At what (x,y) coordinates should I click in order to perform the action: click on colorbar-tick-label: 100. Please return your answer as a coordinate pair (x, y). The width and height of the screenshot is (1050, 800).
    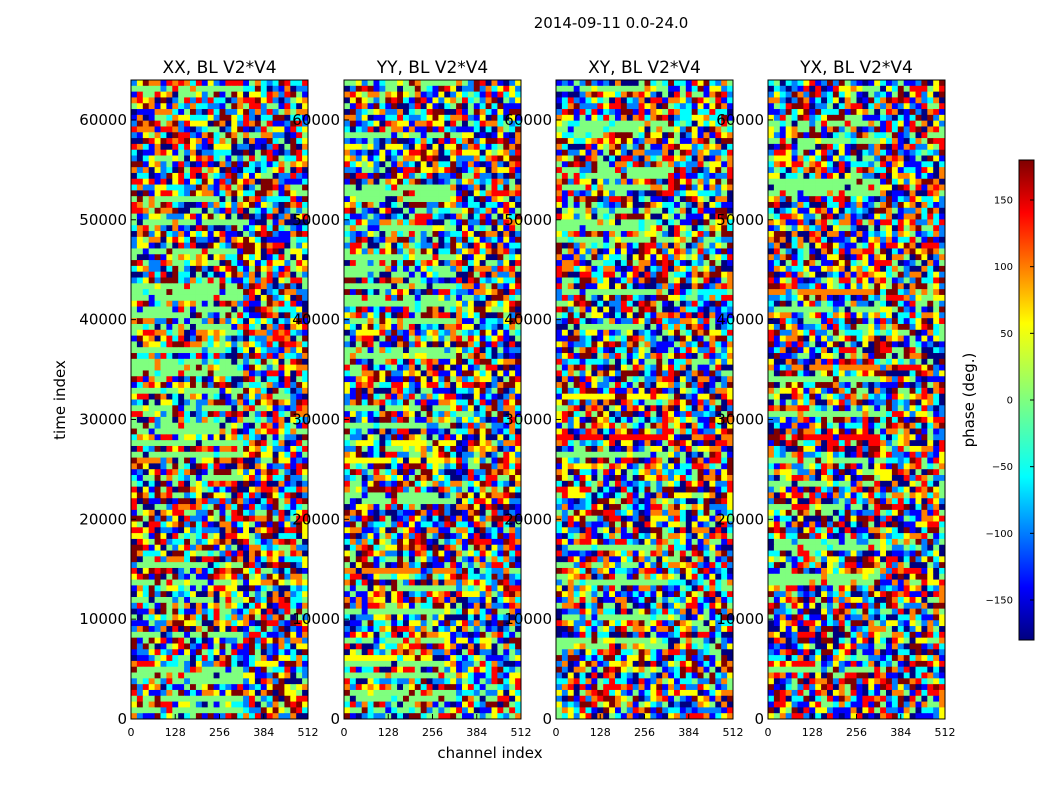
    Looking at the image, I should click on (1003, 267).